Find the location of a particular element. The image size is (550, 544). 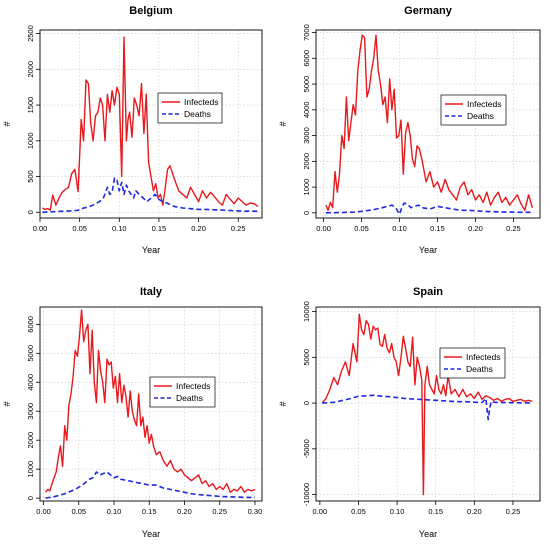

spain-title: Spain is located at coordinates (428, 292).